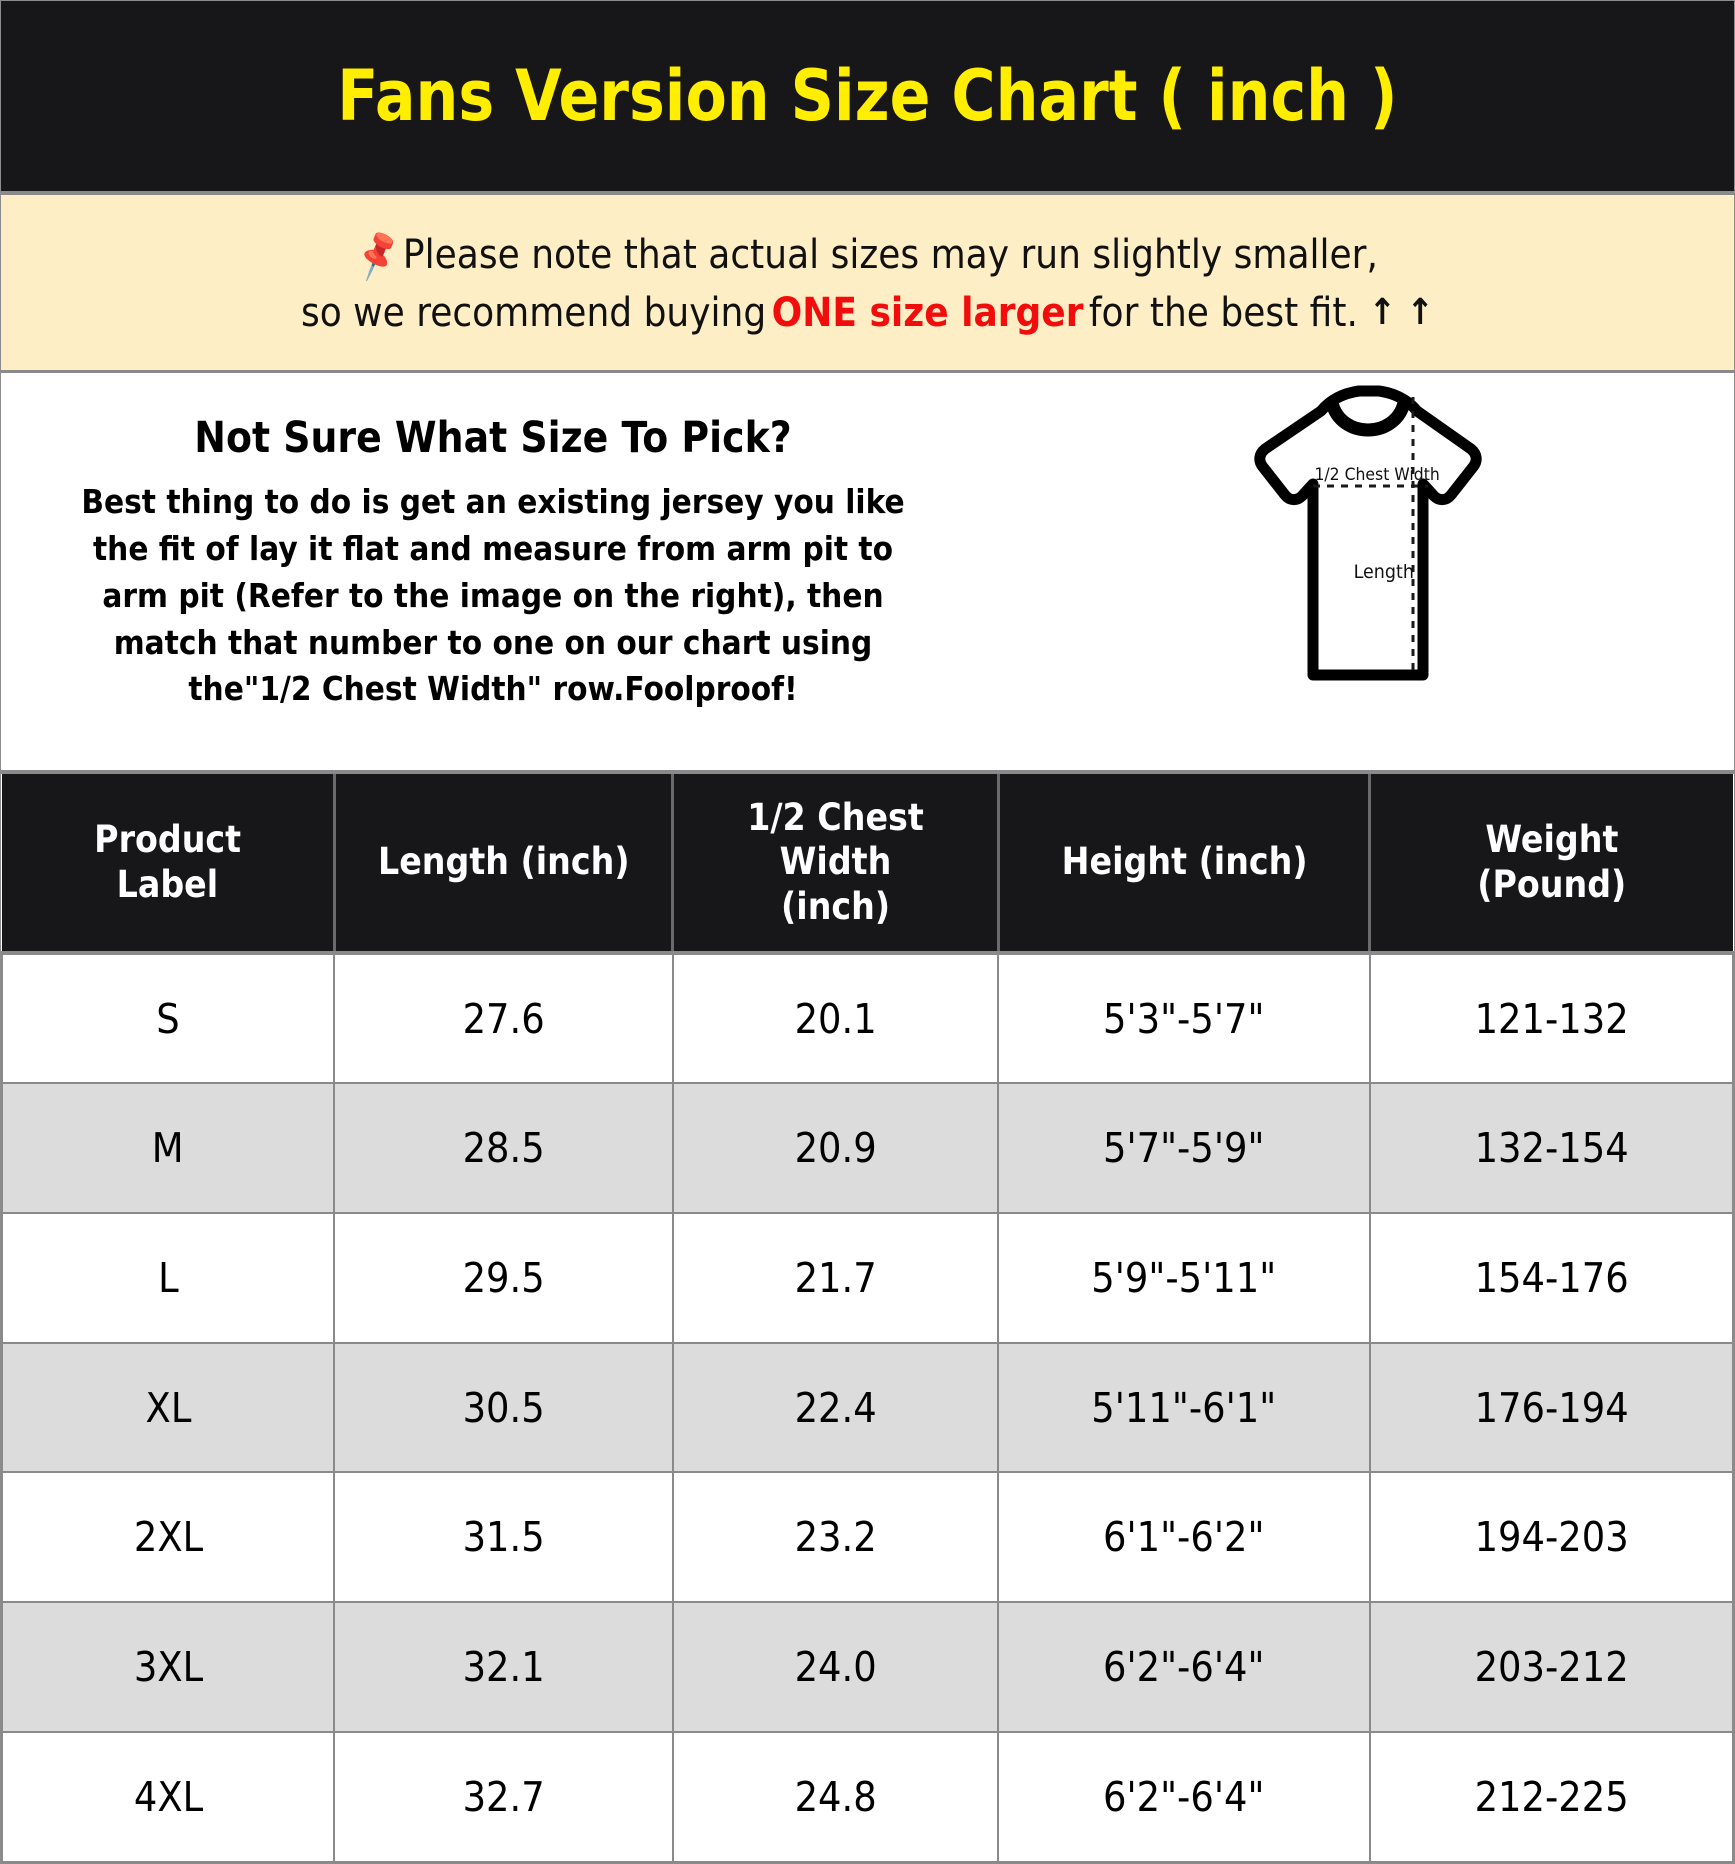 This screenshot has width=1735, height=1864. I want to click on cell-product-label: S, so click(168, 1018).